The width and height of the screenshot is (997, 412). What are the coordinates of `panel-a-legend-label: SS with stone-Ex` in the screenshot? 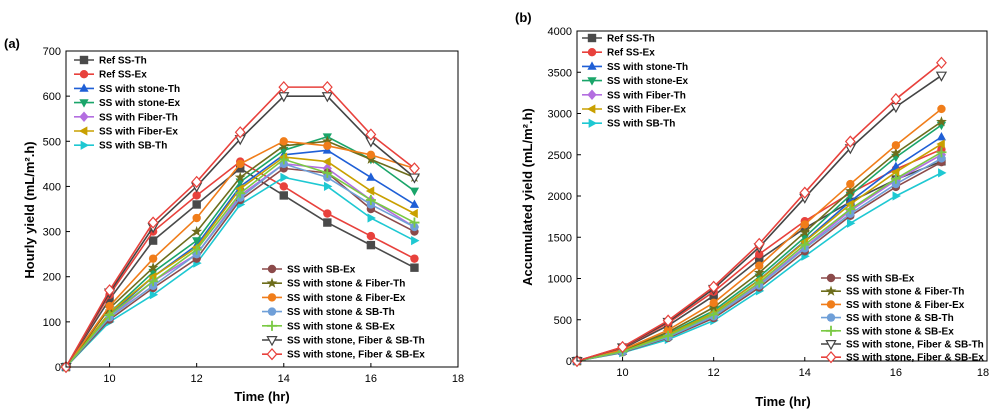 It's located at (140, 103).